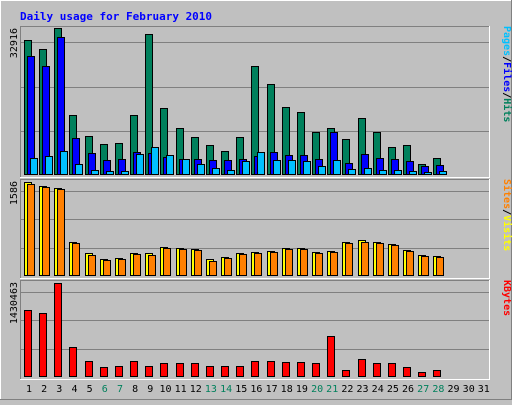 The width and height of the screenshot is (512, 405). I want to click on x-tick-label-day-12: 12, so click(196, 389).